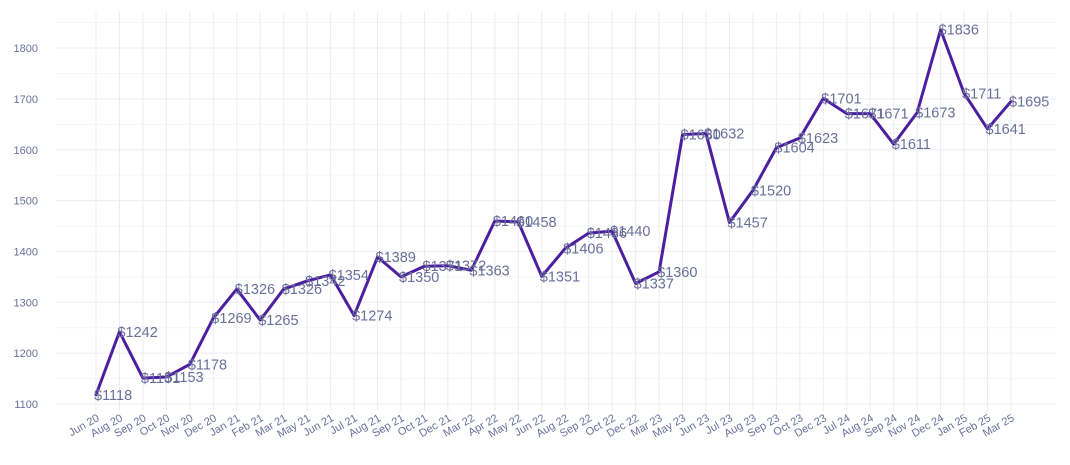 The image size is (1070, 465). Describe the element at coordinates (513, 222) in the screenshot. I see `data-label: $1460` at that location.